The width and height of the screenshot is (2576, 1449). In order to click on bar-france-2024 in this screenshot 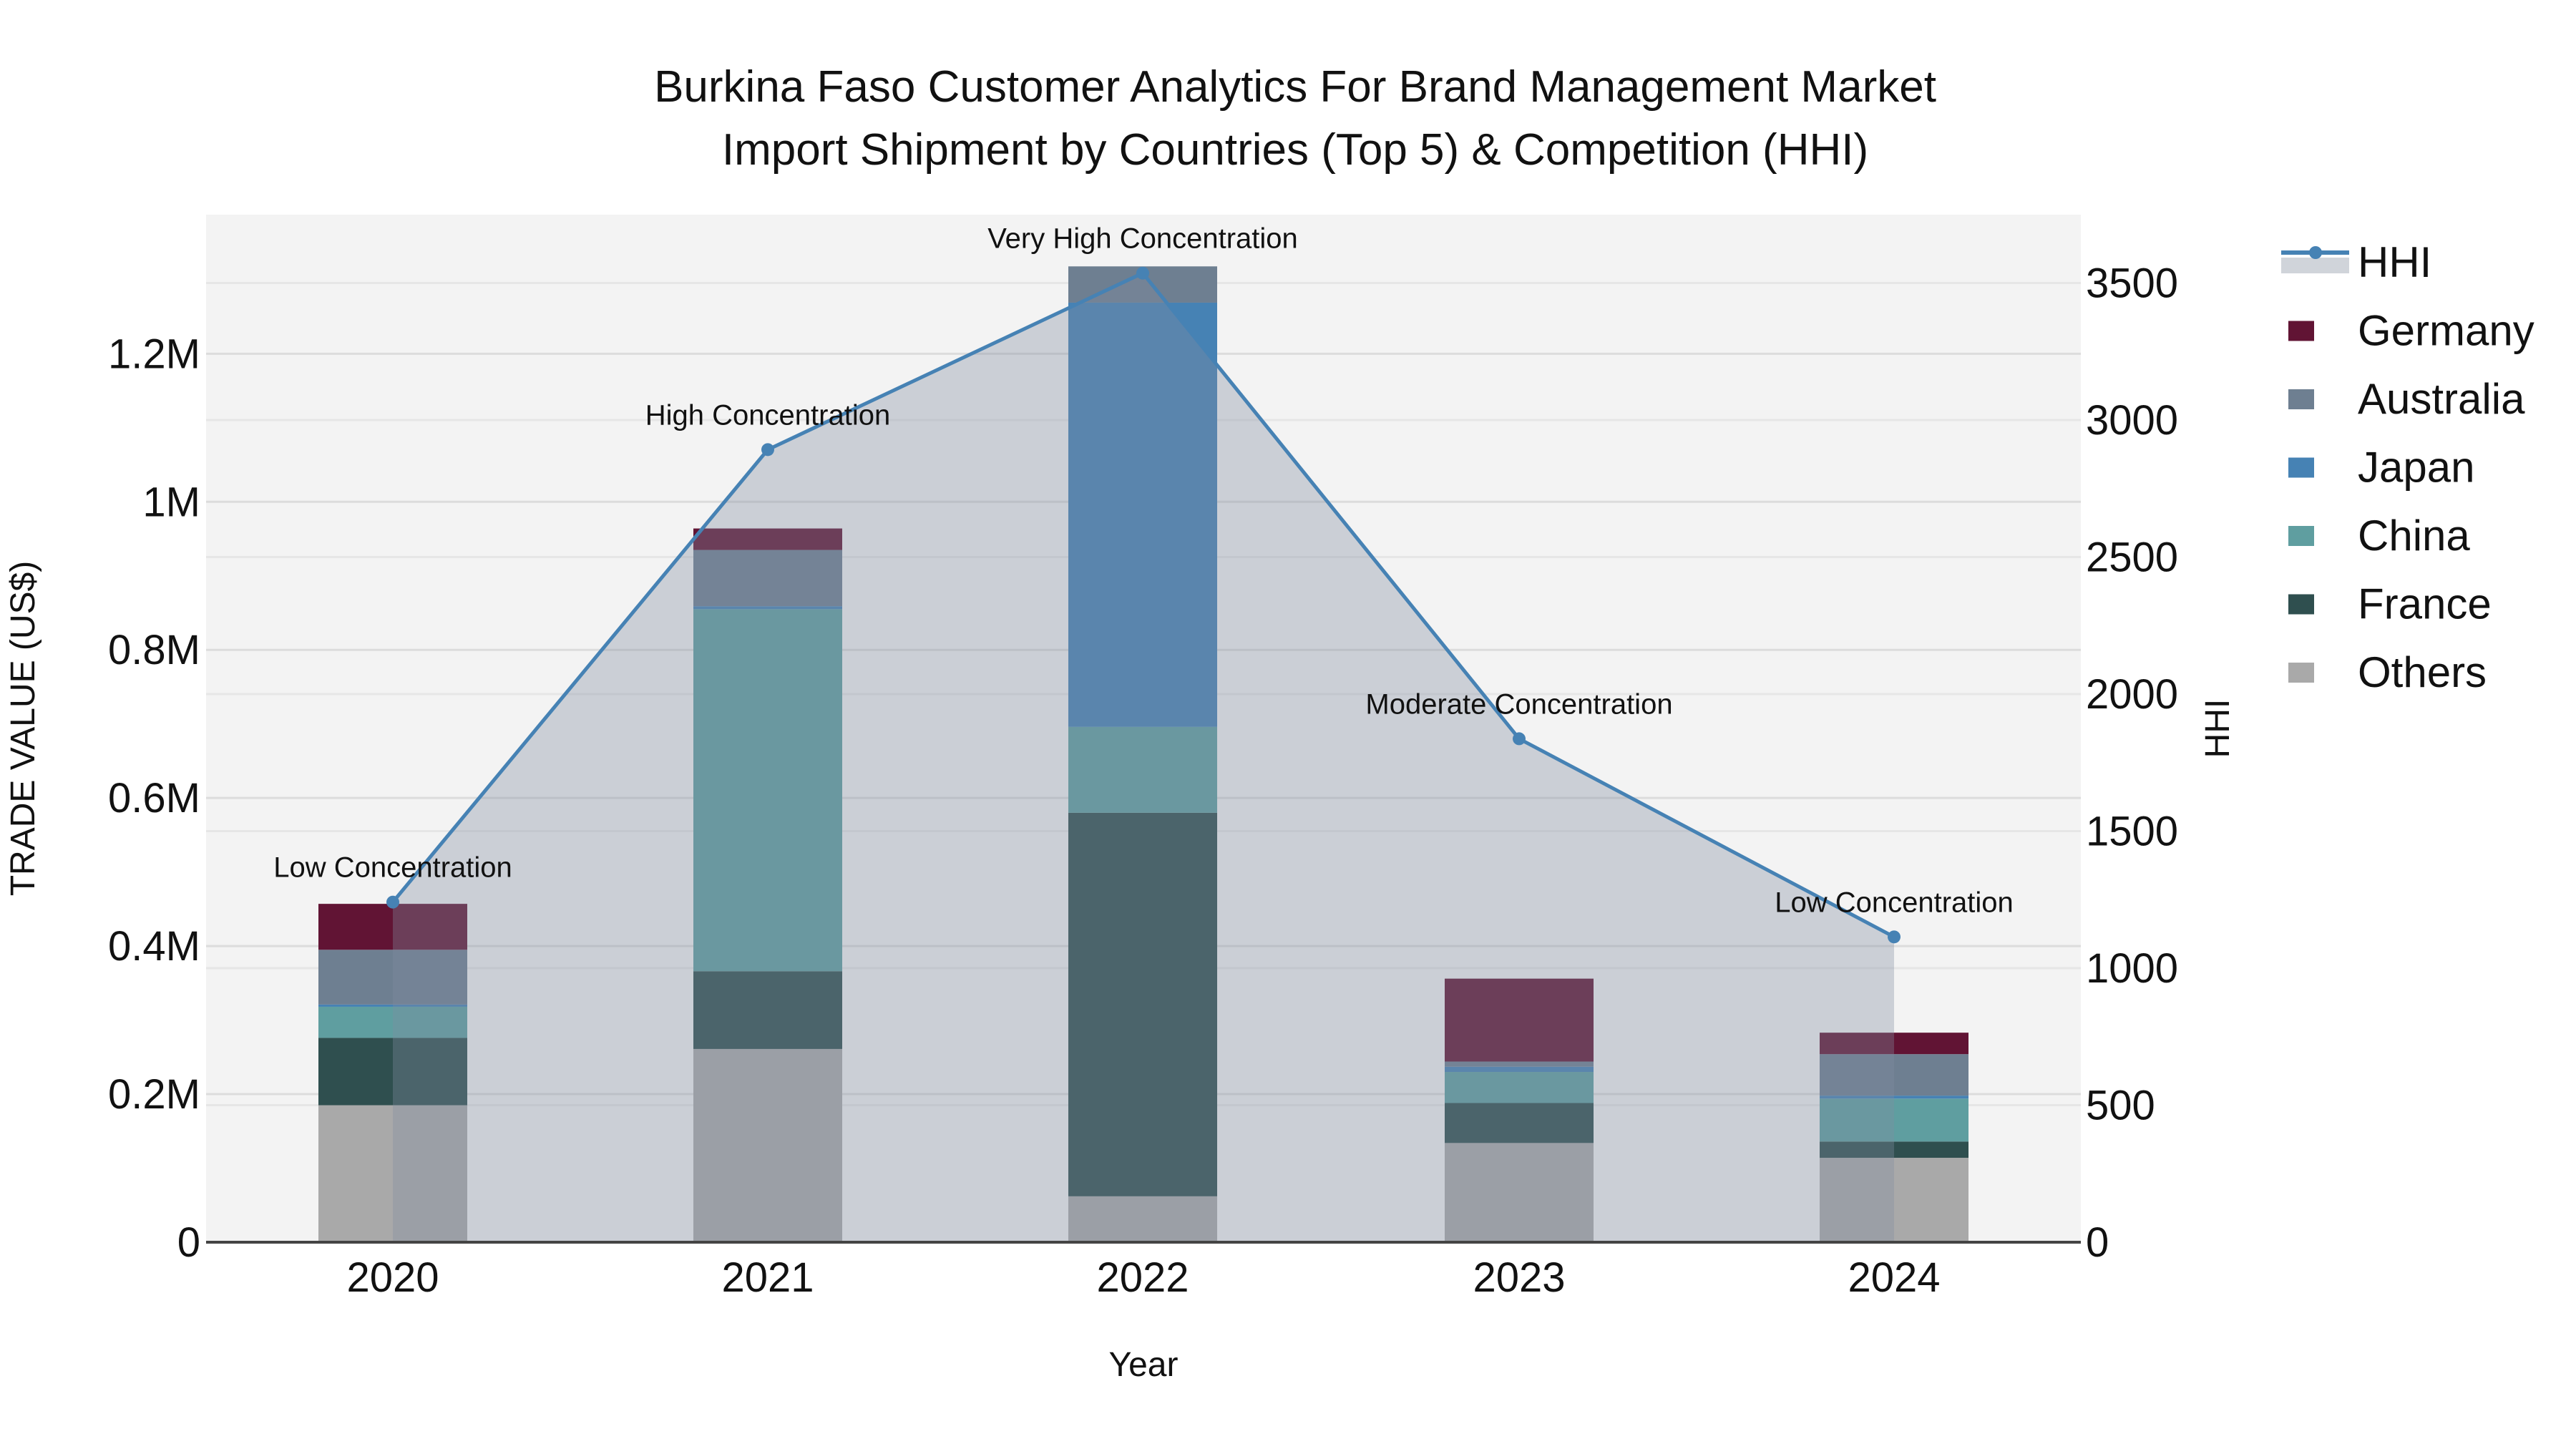, I will do `click(1894, 1149)`.